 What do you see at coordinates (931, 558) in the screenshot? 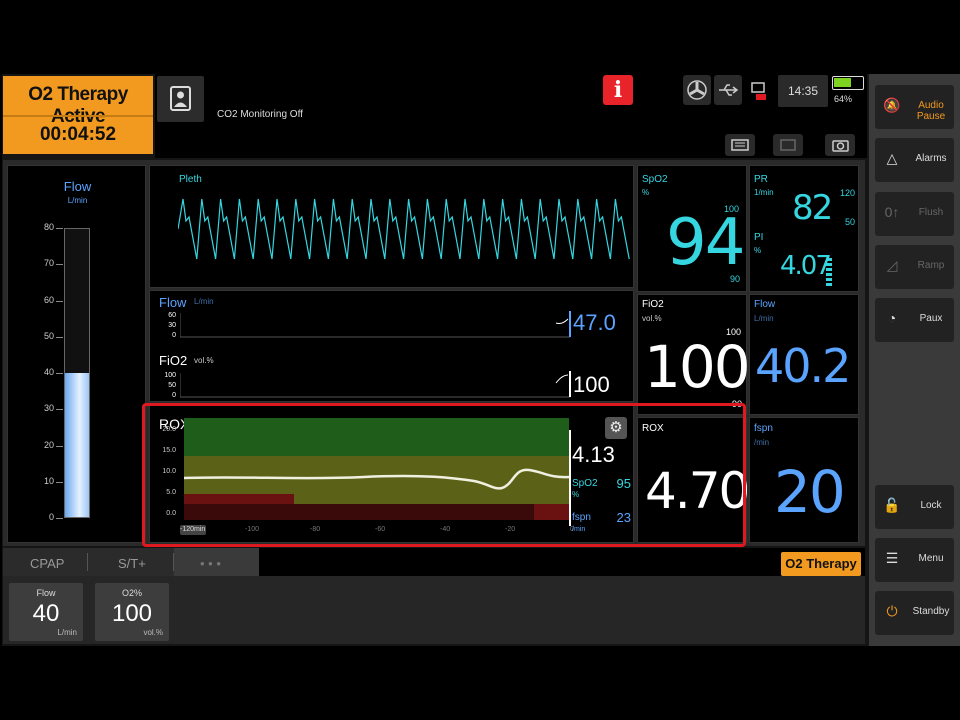
I see `menu-label: Menu` at bounding box center [931, 558].